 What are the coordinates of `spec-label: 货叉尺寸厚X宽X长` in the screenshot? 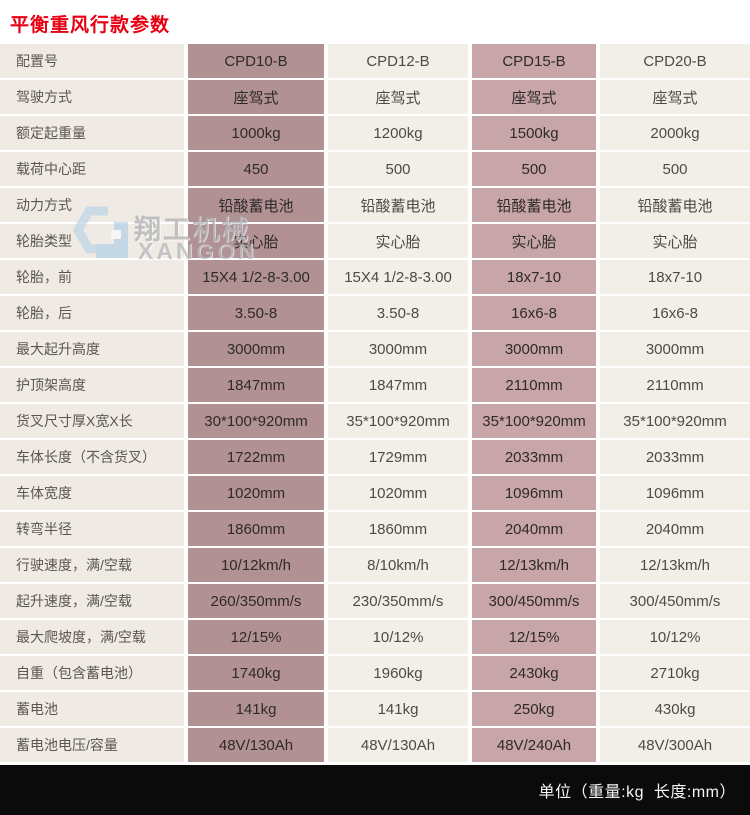 It's located at (92, 421).